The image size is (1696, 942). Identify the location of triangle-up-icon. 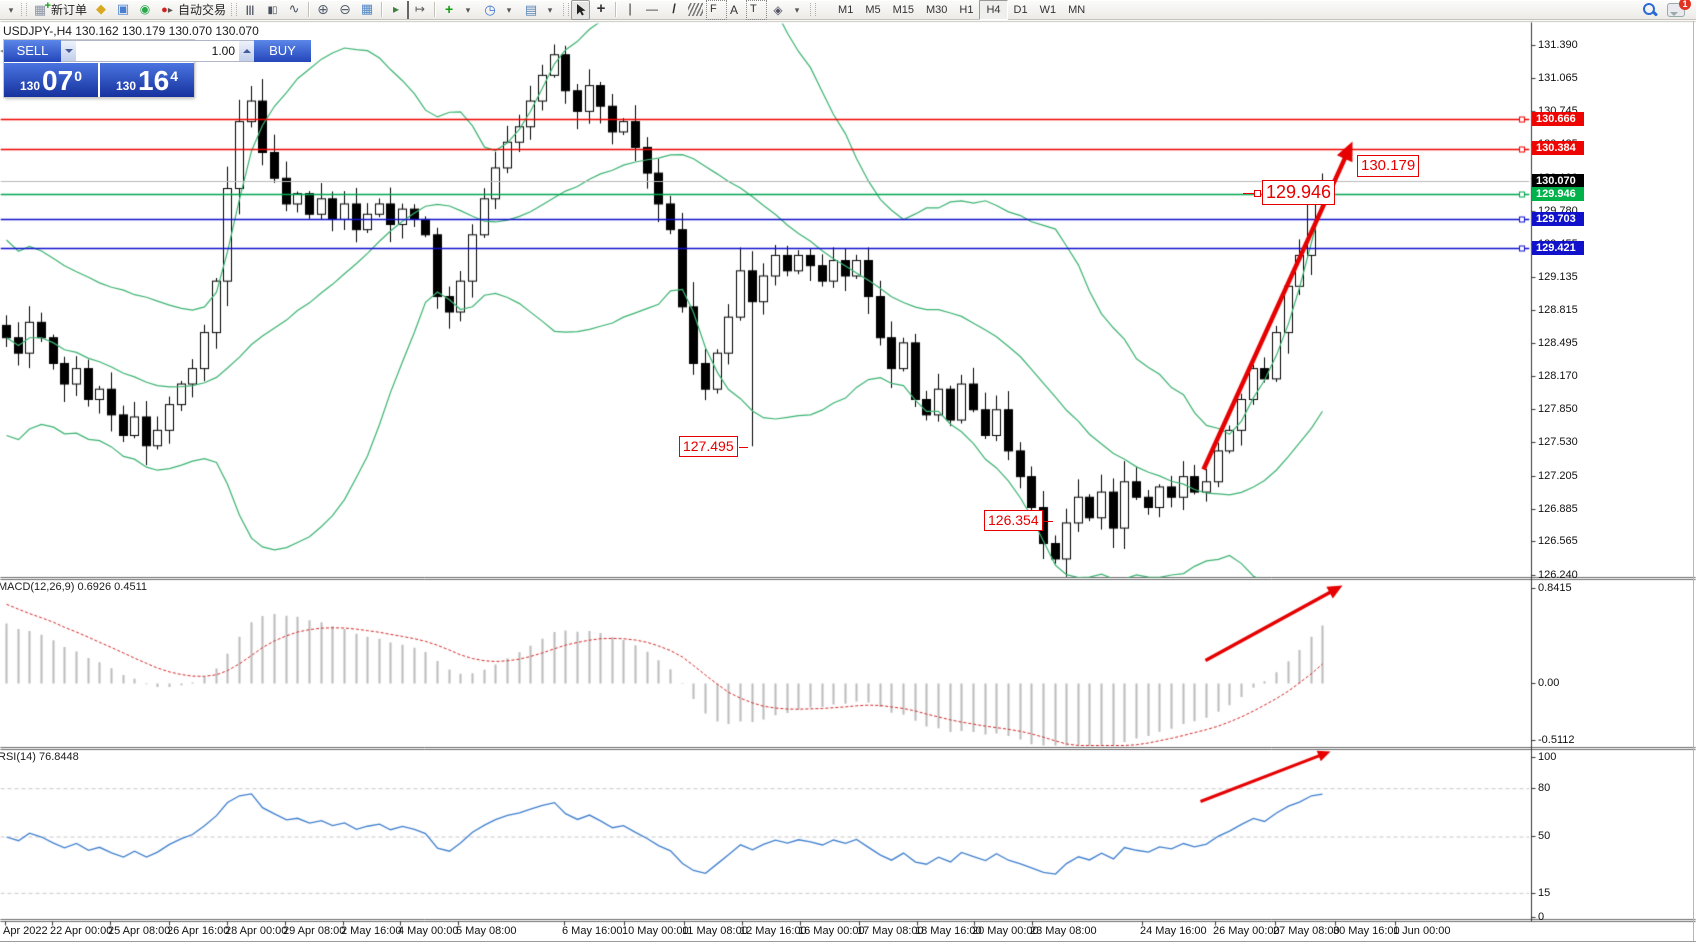
(246, 49).